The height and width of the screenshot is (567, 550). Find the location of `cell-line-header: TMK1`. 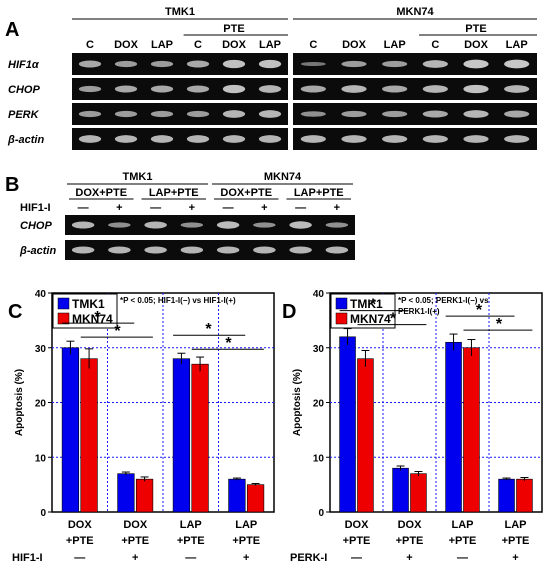

cell-line-header: TMK1 is located at coordinates (180, 12).